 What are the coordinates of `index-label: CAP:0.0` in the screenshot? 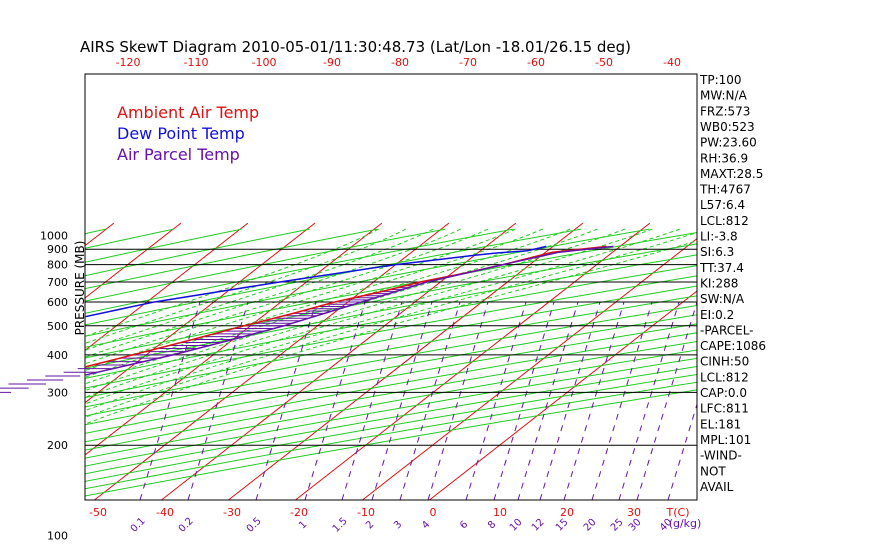 It's located at (723, 393).